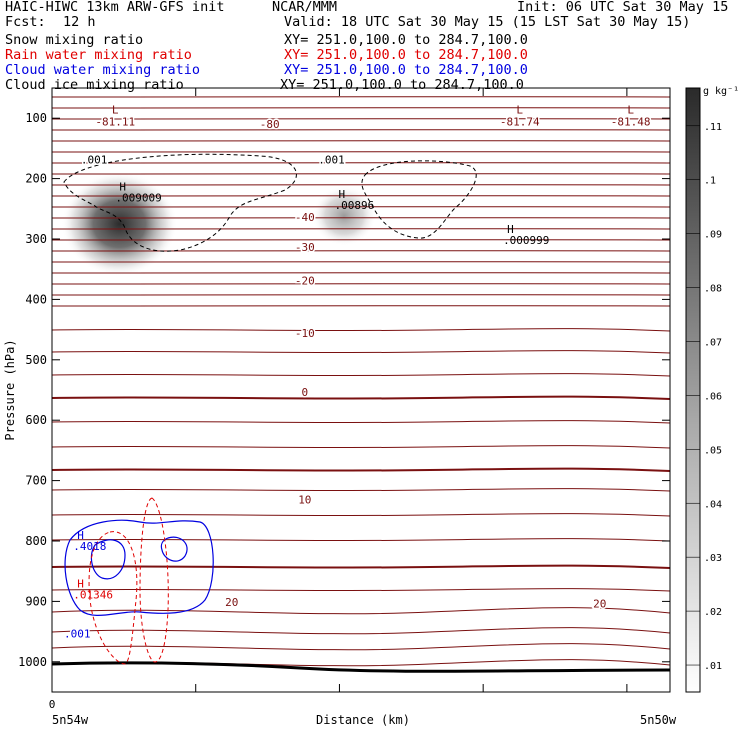  I want to click on colorbar-tick-label: .08, so click(713, 289).